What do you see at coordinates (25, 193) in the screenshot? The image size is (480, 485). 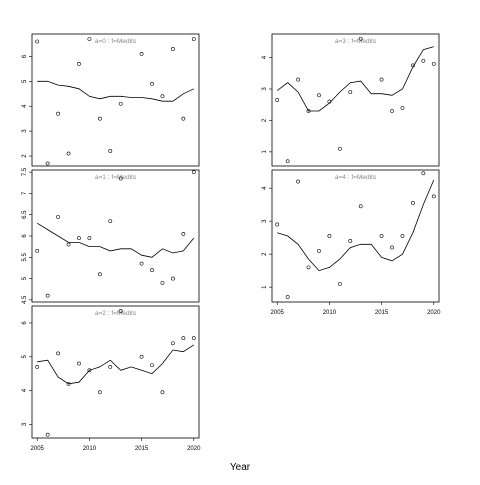 I see `y-tick-label: 7` at bounding box center [25, 193].